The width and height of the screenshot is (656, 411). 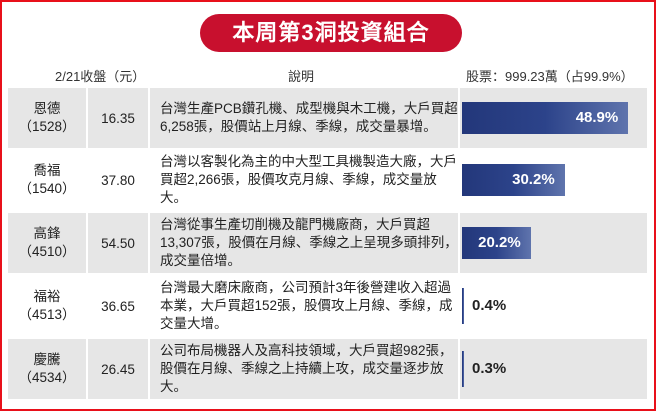 What do you see at coordinates (331, 33) in the screenshot?
I see `page-title: 本周第3洞投資組合` at bounding box center [331, 33].